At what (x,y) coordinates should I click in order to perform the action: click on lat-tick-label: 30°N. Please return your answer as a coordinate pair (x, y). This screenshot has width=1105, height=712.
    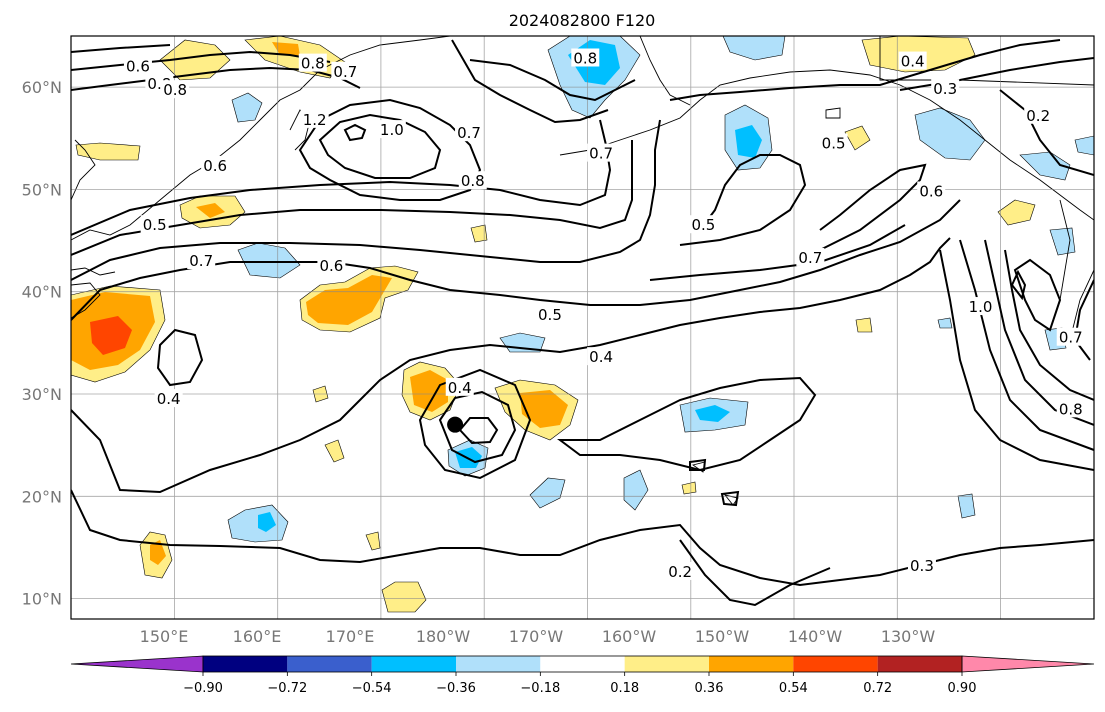
    Looking at the image, I should click on (42, 394).